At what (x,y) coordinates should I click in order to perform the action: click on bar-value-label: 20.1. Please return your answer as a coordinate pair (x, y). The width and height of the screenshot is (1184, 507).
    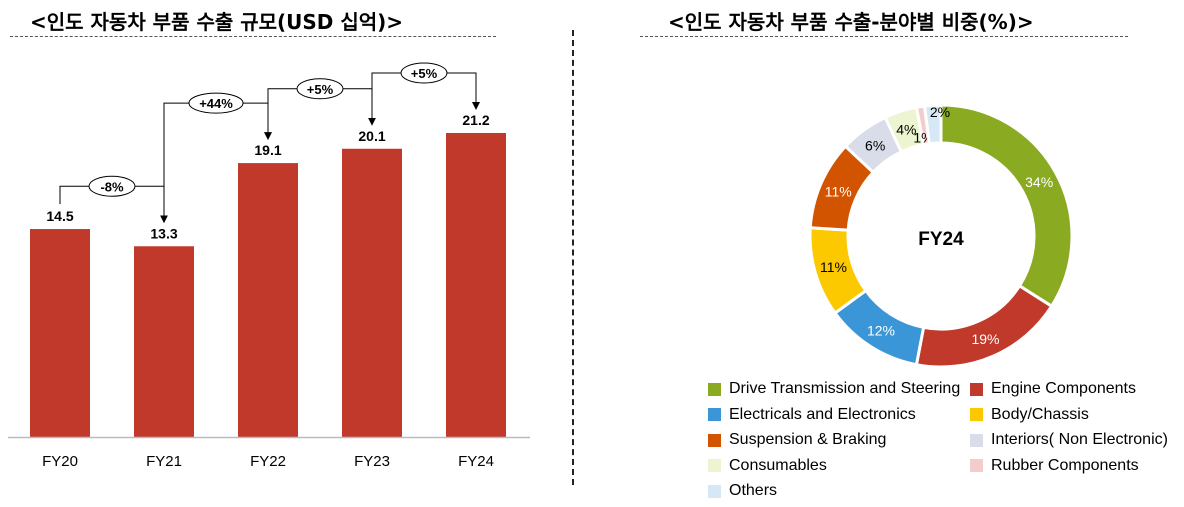
    Looking at the image, I should click on (371, 136).